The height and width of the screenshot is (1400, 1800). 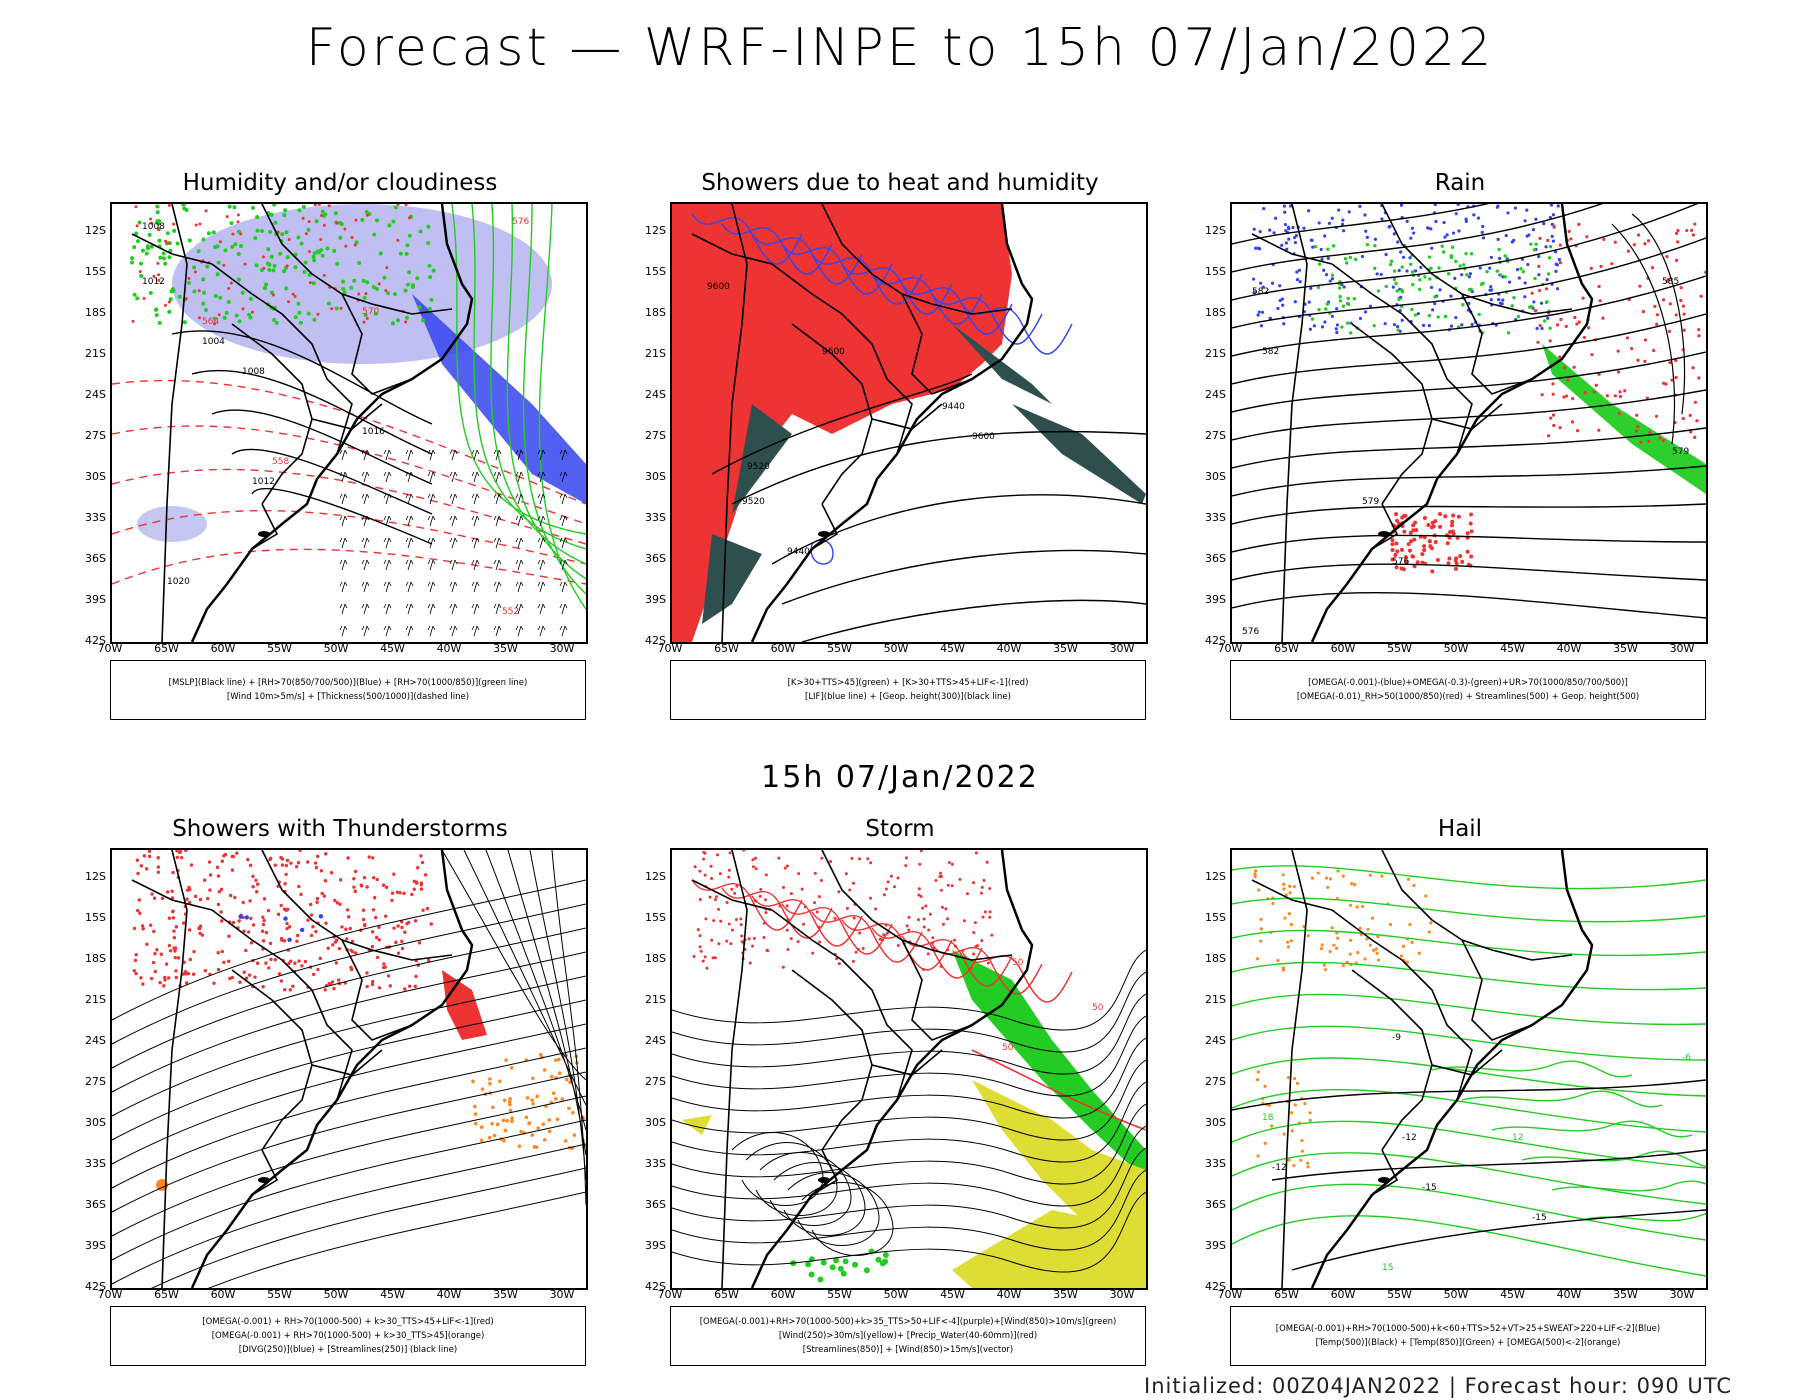 I want to click on panel-title: Rain, so click(x=1460, y=183).